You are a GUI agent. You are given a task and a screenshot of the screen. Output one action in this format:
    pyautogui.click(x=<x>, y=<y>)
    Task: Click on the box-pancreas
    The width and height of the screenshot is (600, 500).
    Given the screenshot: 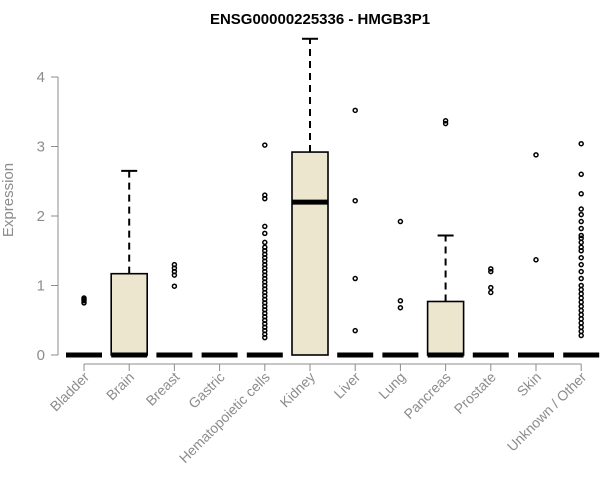 What is the action you would take?
    pyautogui.click(x=445, y=238)
    